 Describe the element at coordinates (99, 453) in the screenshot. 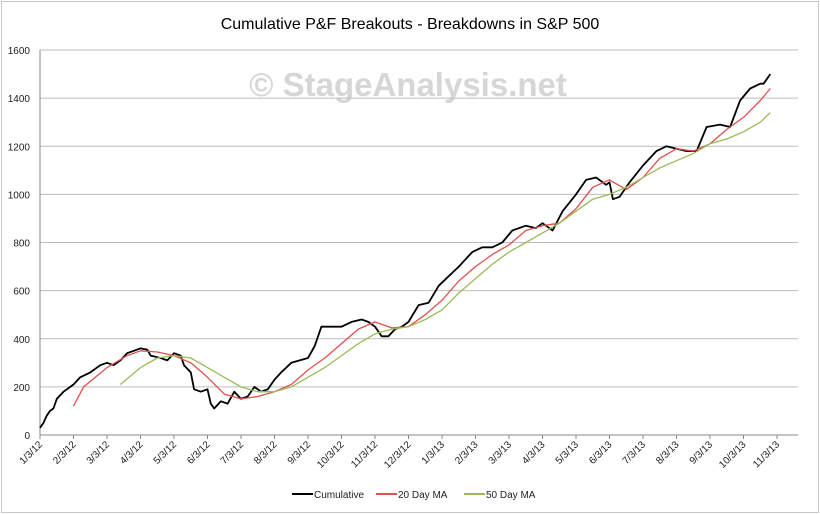

I see `x-tick-label: 3/3/12` at that location.